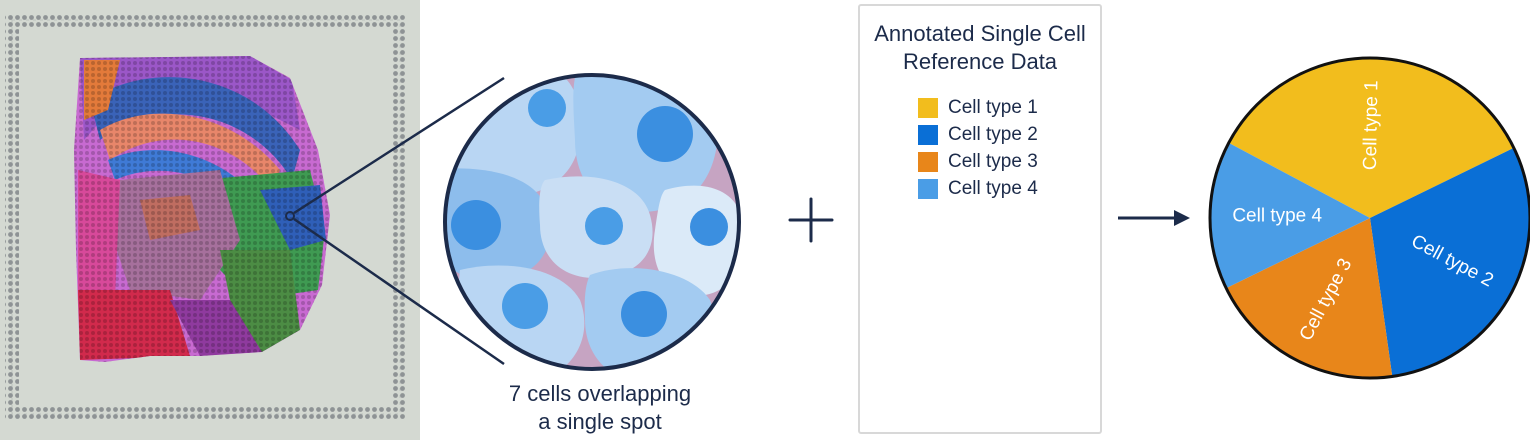 This screenshot has height=440, width=1530. I want to click on legend-label: Cell type 2, so click(993, 134).